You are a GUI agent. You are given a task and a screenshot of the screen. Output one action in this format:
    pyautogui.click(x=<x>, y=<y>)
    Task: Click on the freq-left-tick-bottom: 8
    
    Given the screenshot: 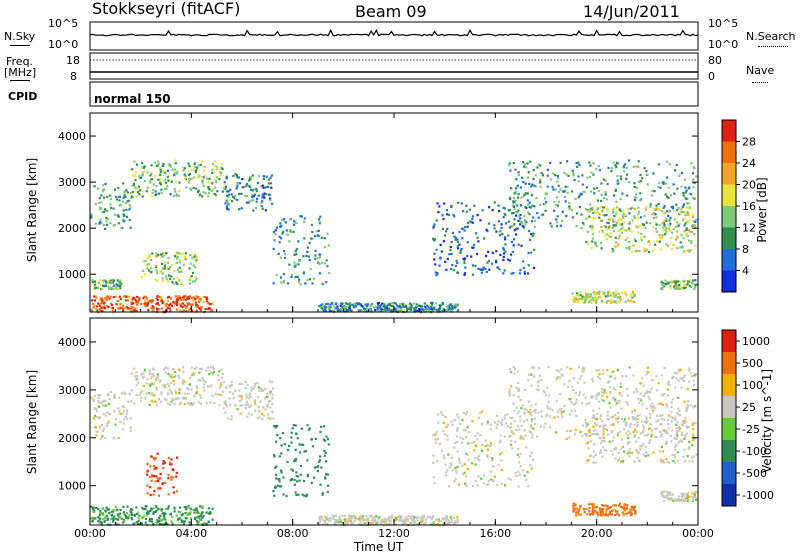 What is the action you would take?
    pyautogui.click(x=73, y=76)
    